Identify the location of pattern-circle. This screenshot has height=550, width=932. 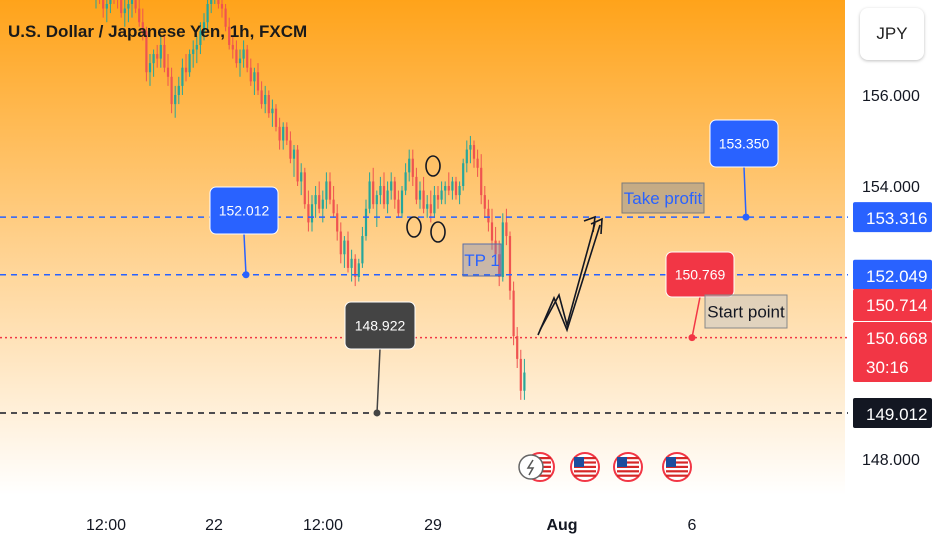
(414, 227).